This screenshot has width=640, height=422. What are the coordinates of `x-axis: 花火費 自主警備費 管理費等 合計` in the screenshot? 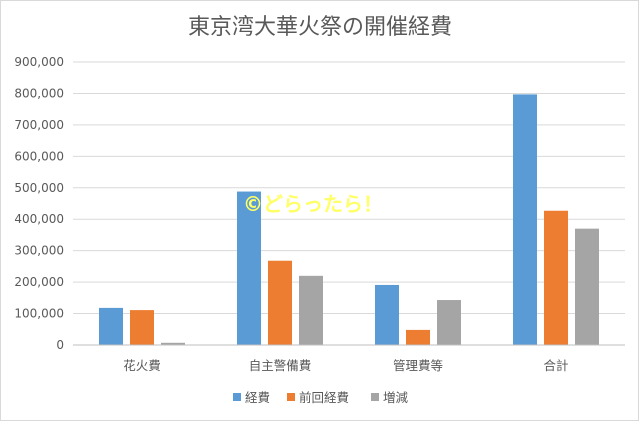 It's located at (349, 358).